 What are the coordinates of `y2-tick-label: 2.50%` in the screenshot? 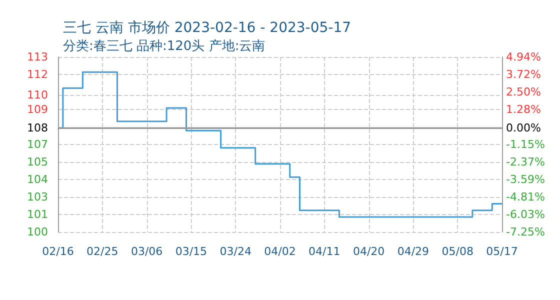 It's located at (523, 92).